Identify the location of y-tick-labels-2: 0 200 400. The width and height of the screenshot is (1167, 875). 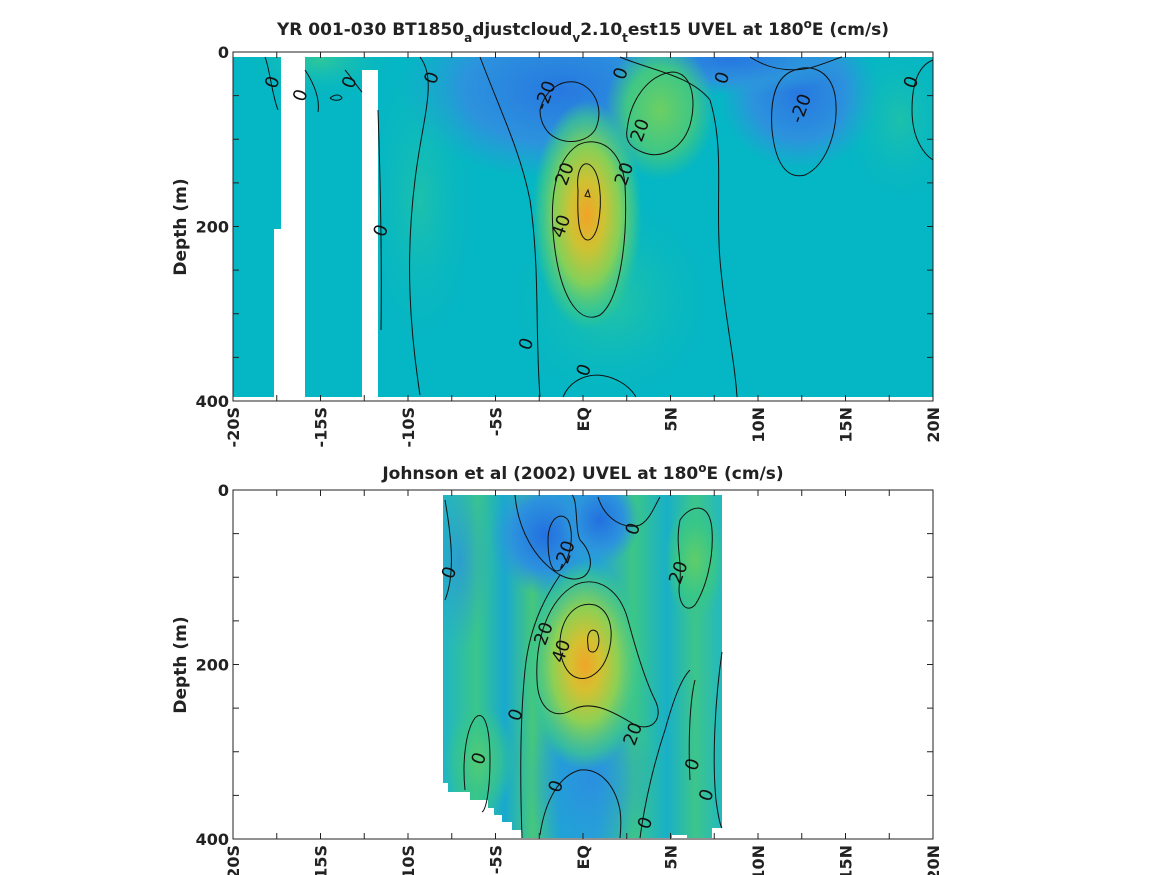
(212, 665).